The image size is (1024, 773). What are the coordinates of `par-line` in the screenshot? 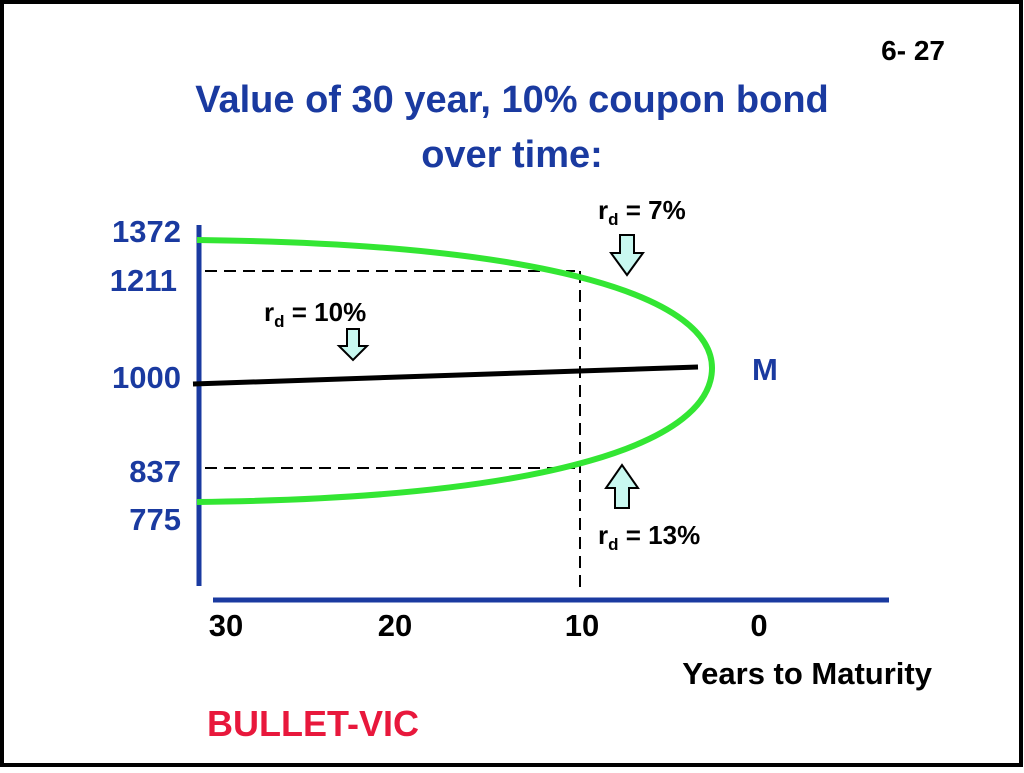 It's located at (445, 375).